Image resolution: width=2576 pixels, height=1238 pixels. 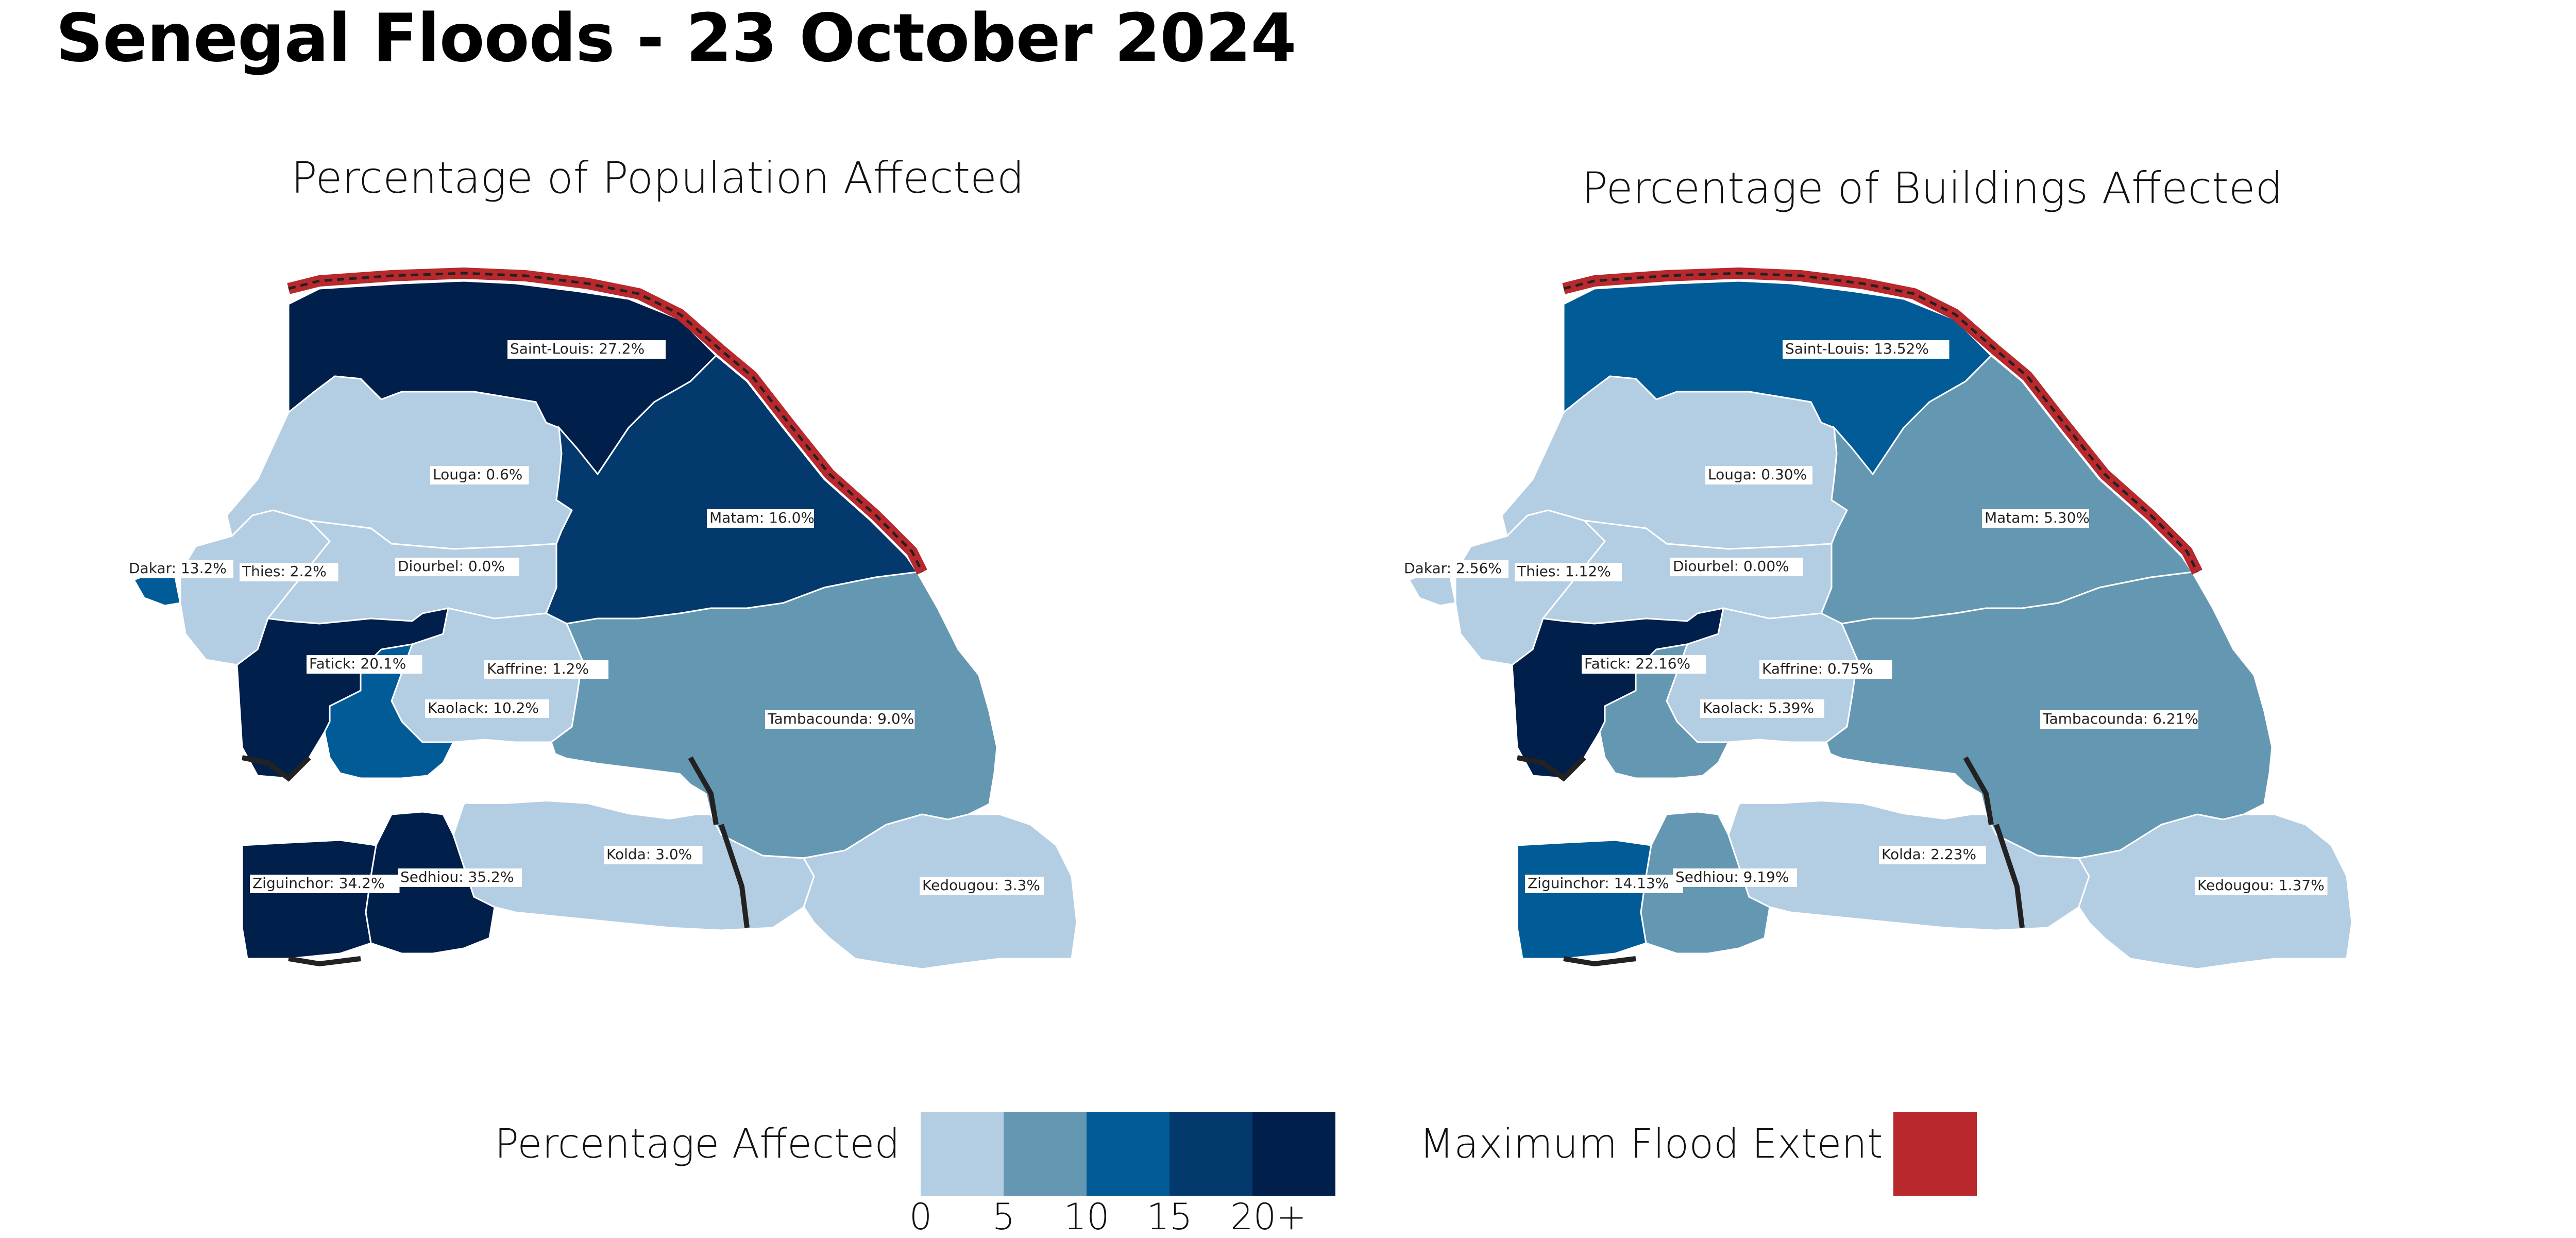 What do you see at coordinates (1731, 566) in the screenshot?
I see `label-diourbel: Diourbel: 0.00%` at bounding box center [1731, 566].